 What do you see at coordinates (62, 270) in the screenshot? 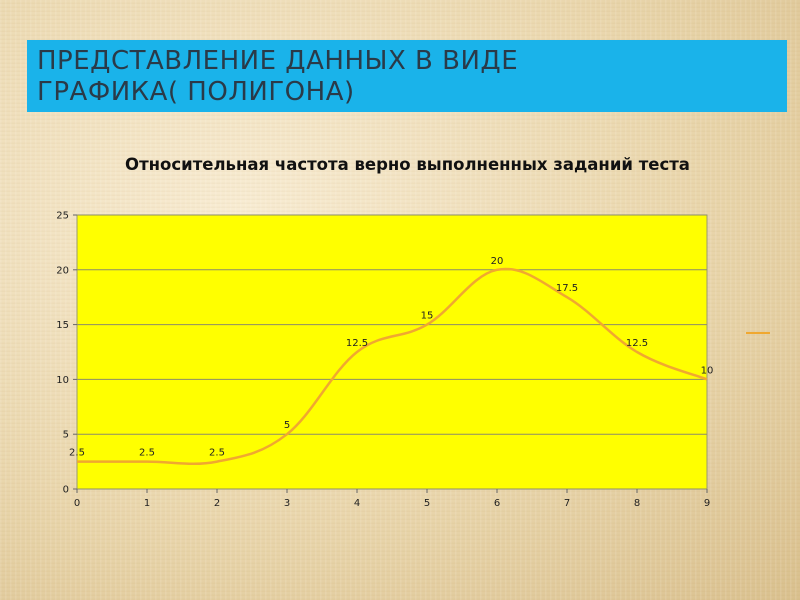
I see `y-tick-label: 20` at bounding box center [62, 270].